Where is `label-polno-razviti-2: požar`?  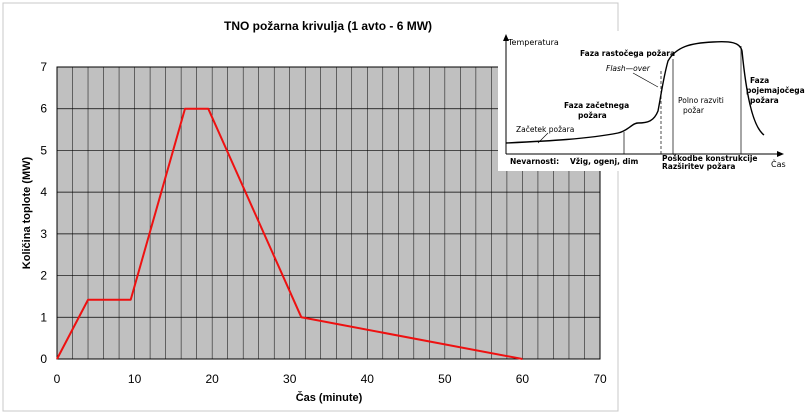
label-polno-razviti-2: požar is located at coordinates (694, 110).